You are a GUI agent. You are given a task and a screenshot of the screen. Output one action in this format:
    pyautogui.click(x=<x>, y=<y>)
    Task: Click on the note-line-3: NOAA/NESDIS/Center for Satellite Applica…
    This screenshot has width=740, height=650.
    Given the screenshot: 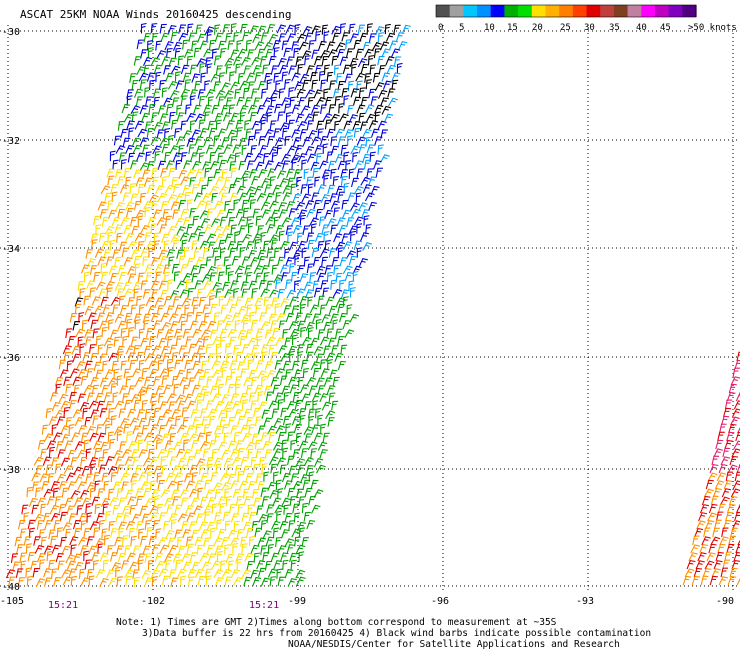 What is the action you would take?
    pyautogui.click(x=454, y=644)
    